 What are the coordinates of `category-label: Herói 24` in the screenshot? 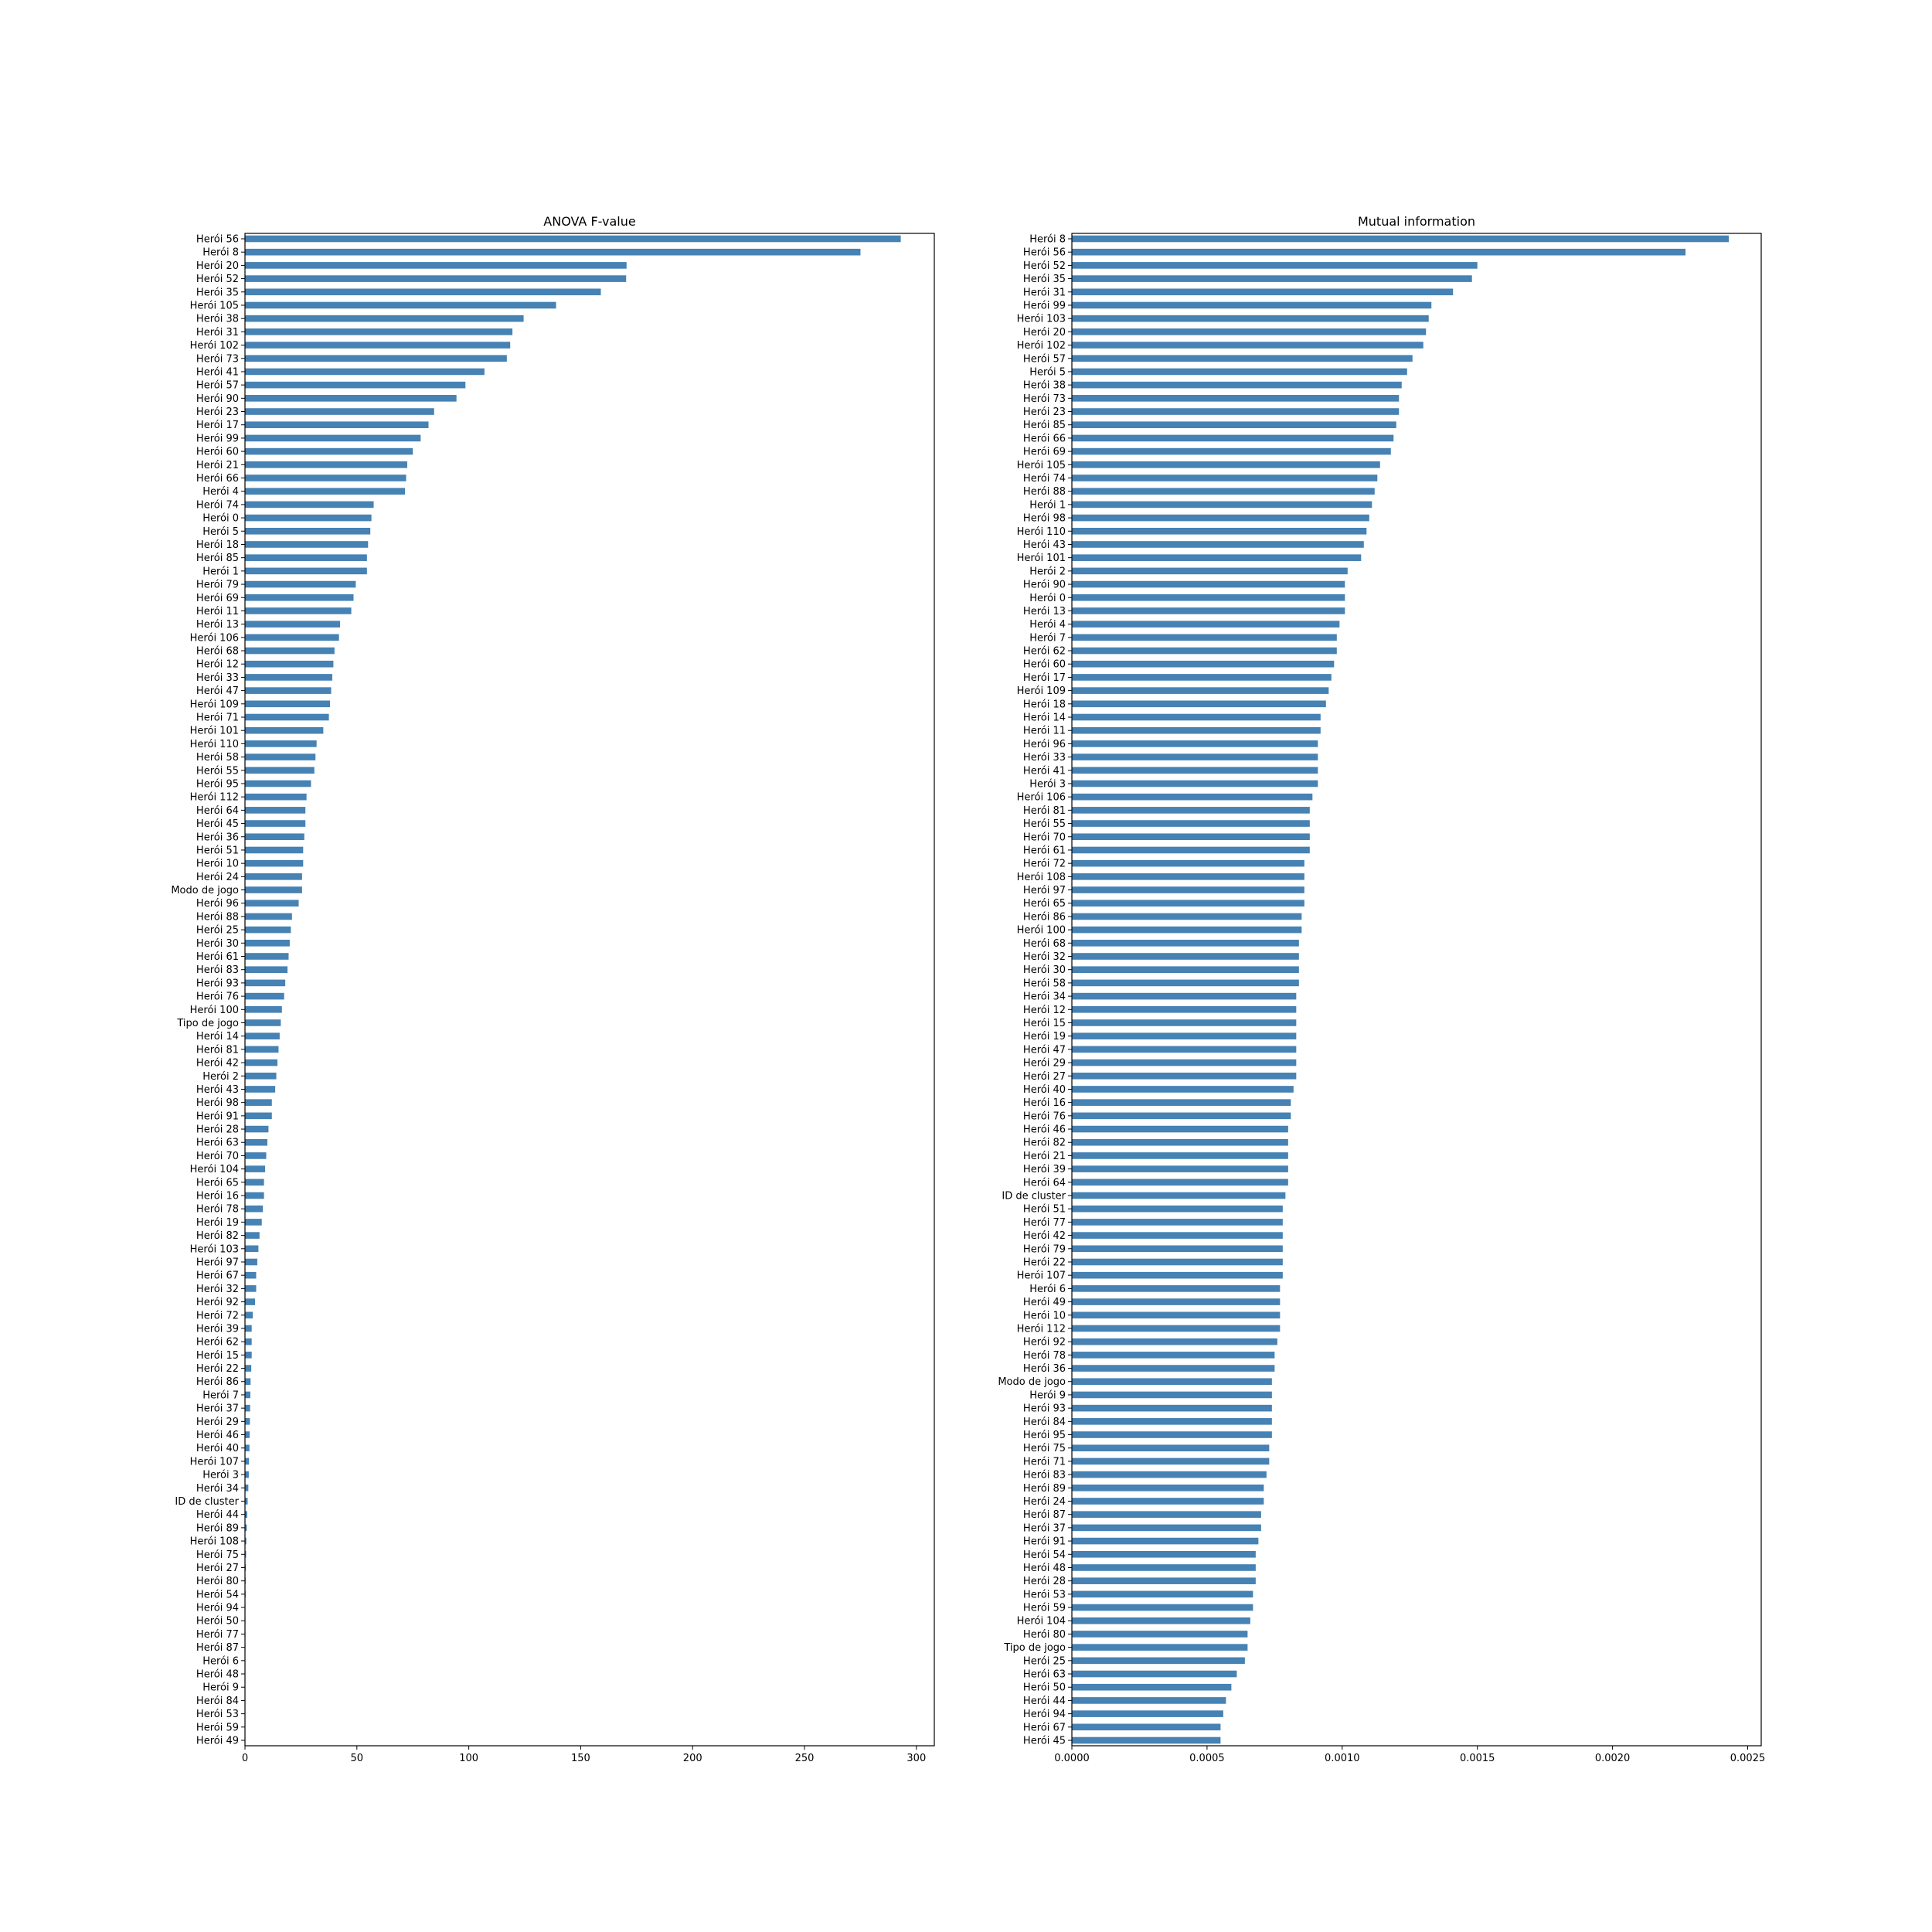 It's located at (218, 878).